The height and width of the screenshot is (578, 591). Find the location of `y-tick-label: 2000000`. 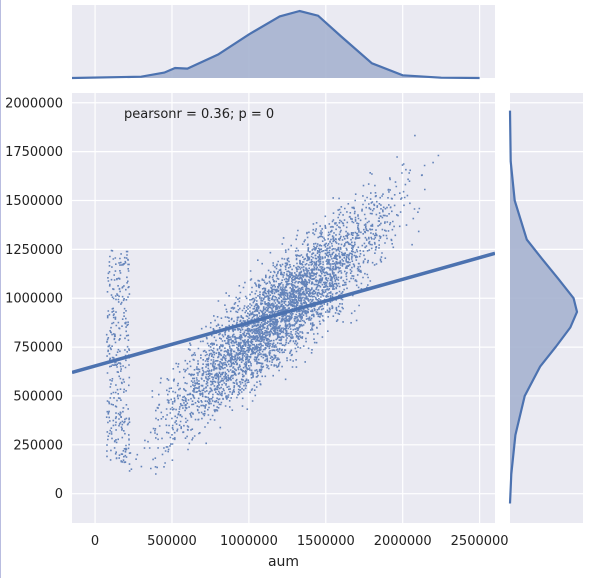

y-tick-label: 2000000 is located at coordinates (34, 103).